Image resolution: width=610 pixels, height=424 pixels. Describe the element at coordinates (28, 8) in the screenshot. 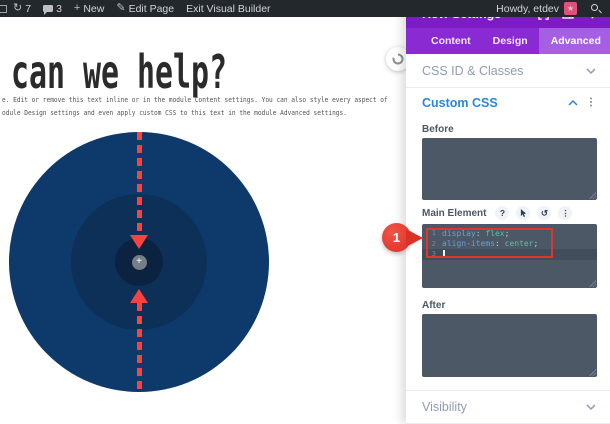

I see `updates-count: 7` at that location.